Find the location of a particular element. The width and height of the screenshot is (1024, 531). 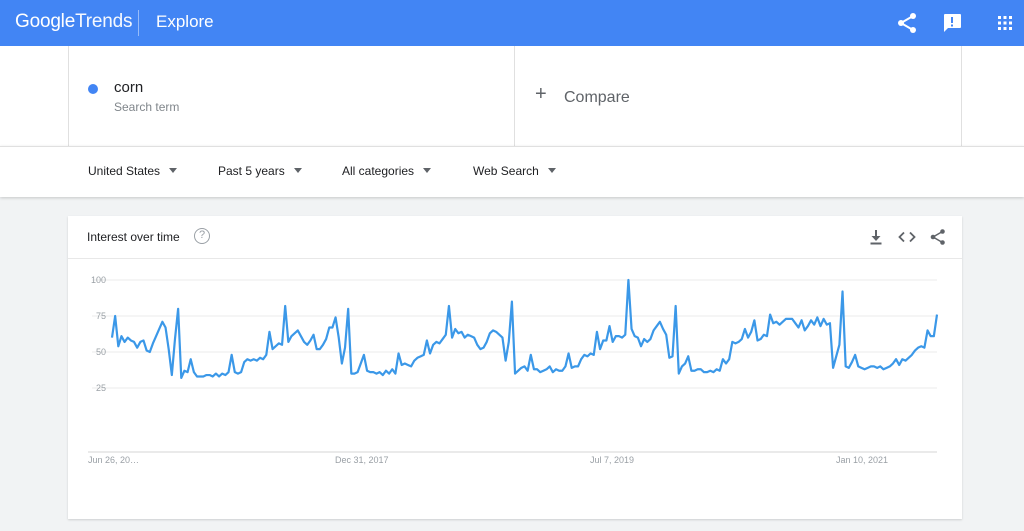

card-title: Interest over time is located at coordinates (133, 237).